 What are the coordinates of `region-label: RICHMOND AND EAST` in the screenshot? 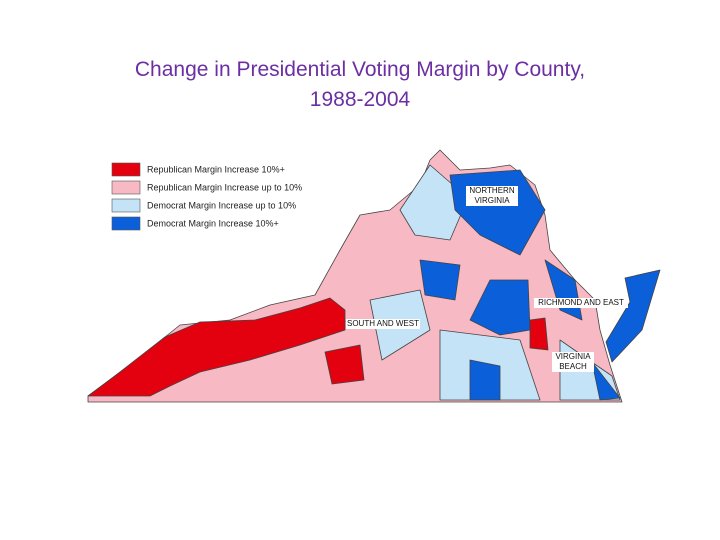 It's located at (581, 302).